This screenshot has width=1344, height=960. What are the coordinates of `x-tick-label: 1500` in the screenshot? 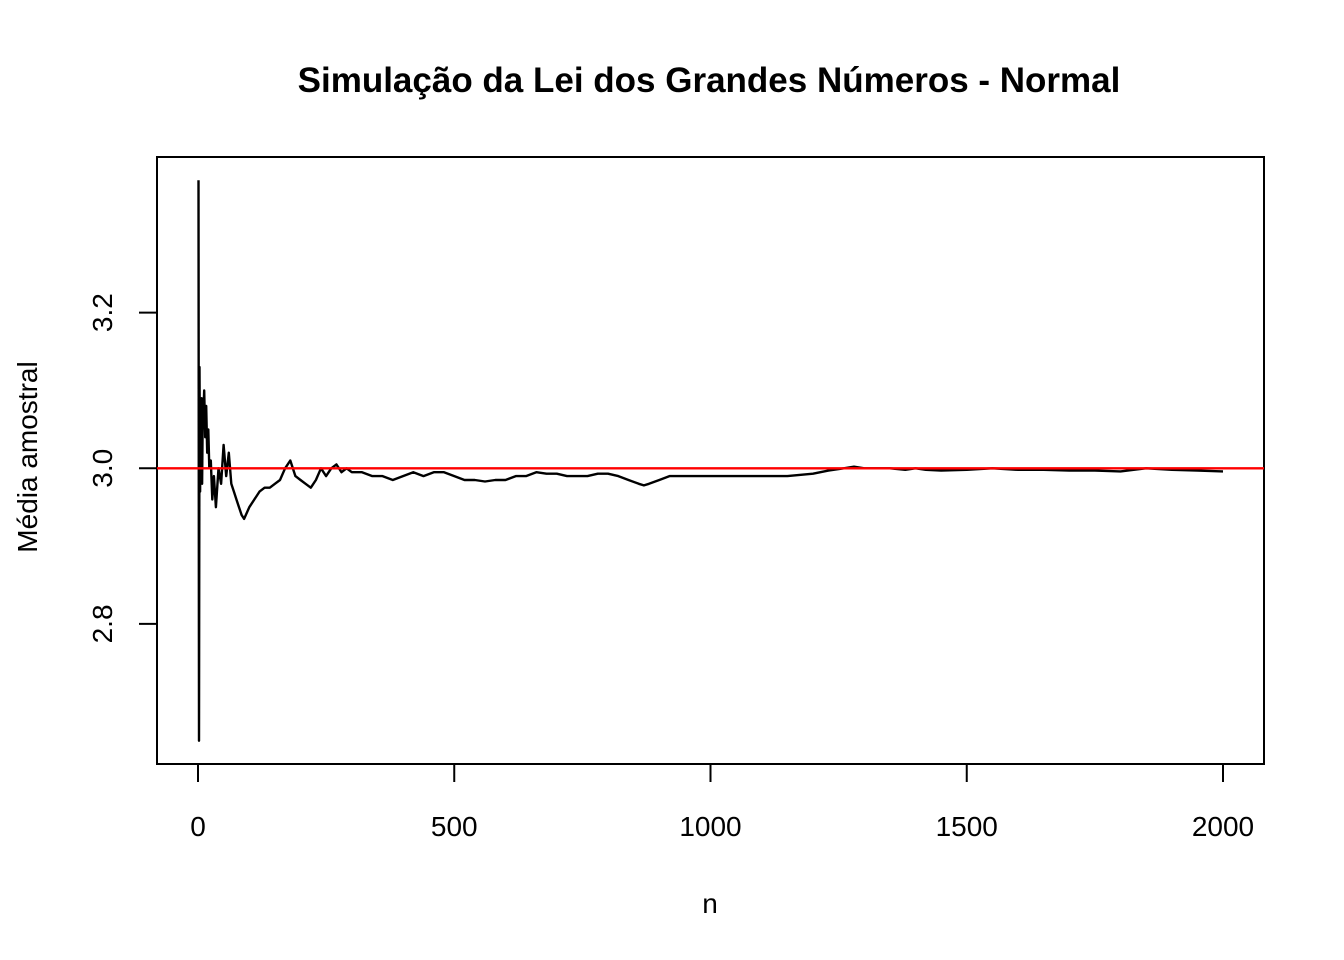 It's located at (967, 826).